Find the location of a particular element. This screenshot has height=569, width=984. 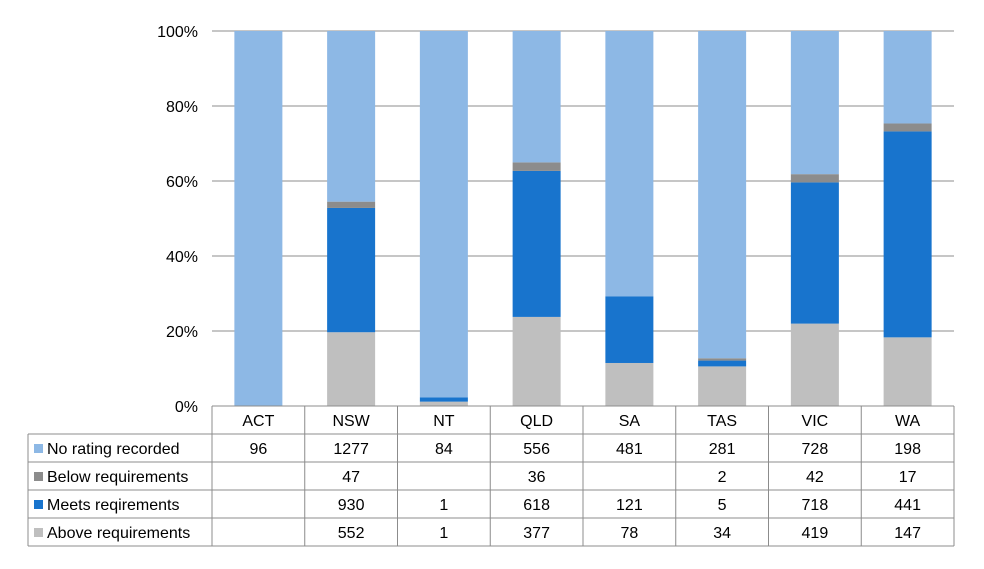

table-cell-value: 930 is located at coordinates (351, 505).